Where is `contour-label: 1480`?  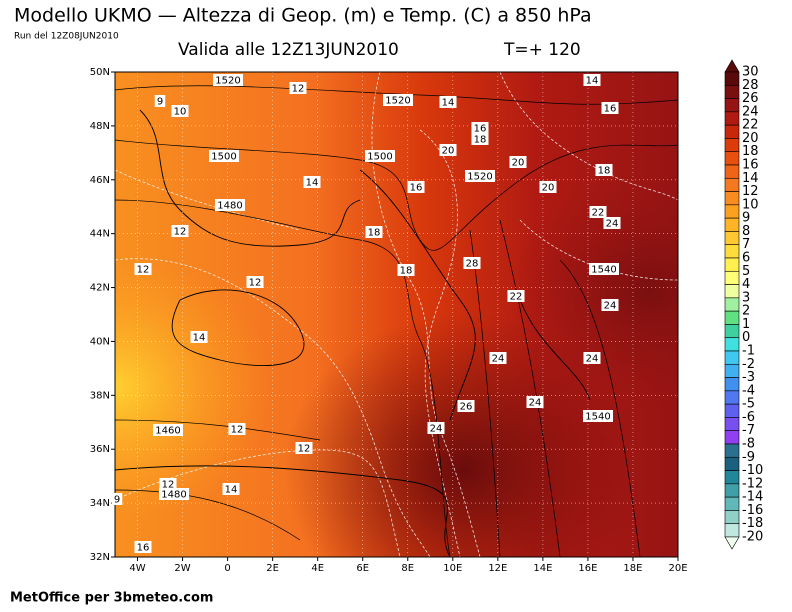
contour-label: 1480 is located at coordinates (173, 495).